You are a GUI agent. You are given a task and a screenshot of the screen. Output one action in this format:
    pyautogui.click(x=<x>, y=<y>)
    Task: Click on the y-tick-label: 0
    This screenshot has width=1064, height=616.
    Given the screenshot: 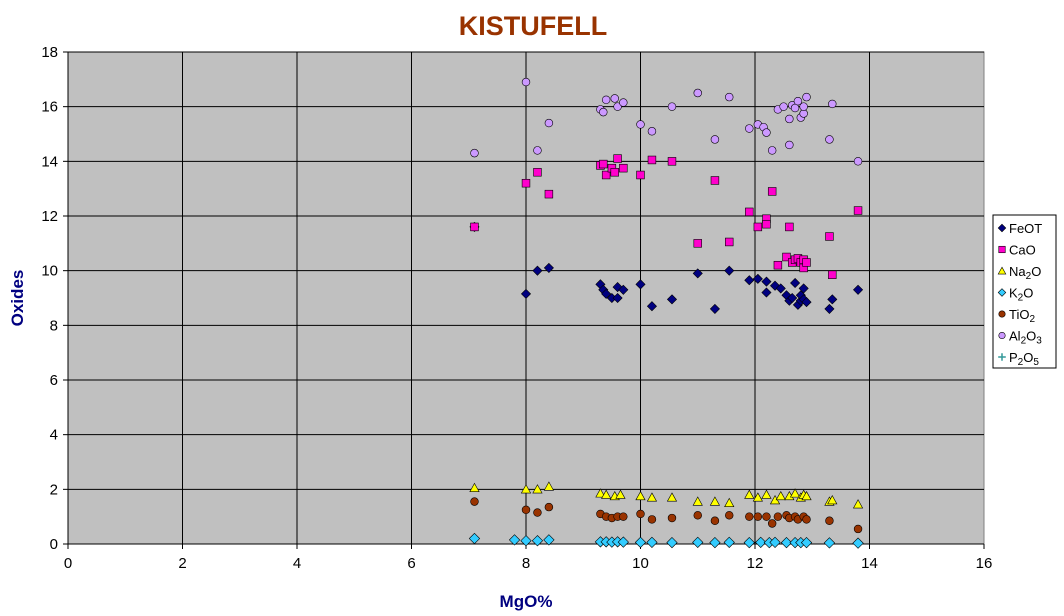 What is the action you would take?
    pyautogui.click(x=54, y=544)
    